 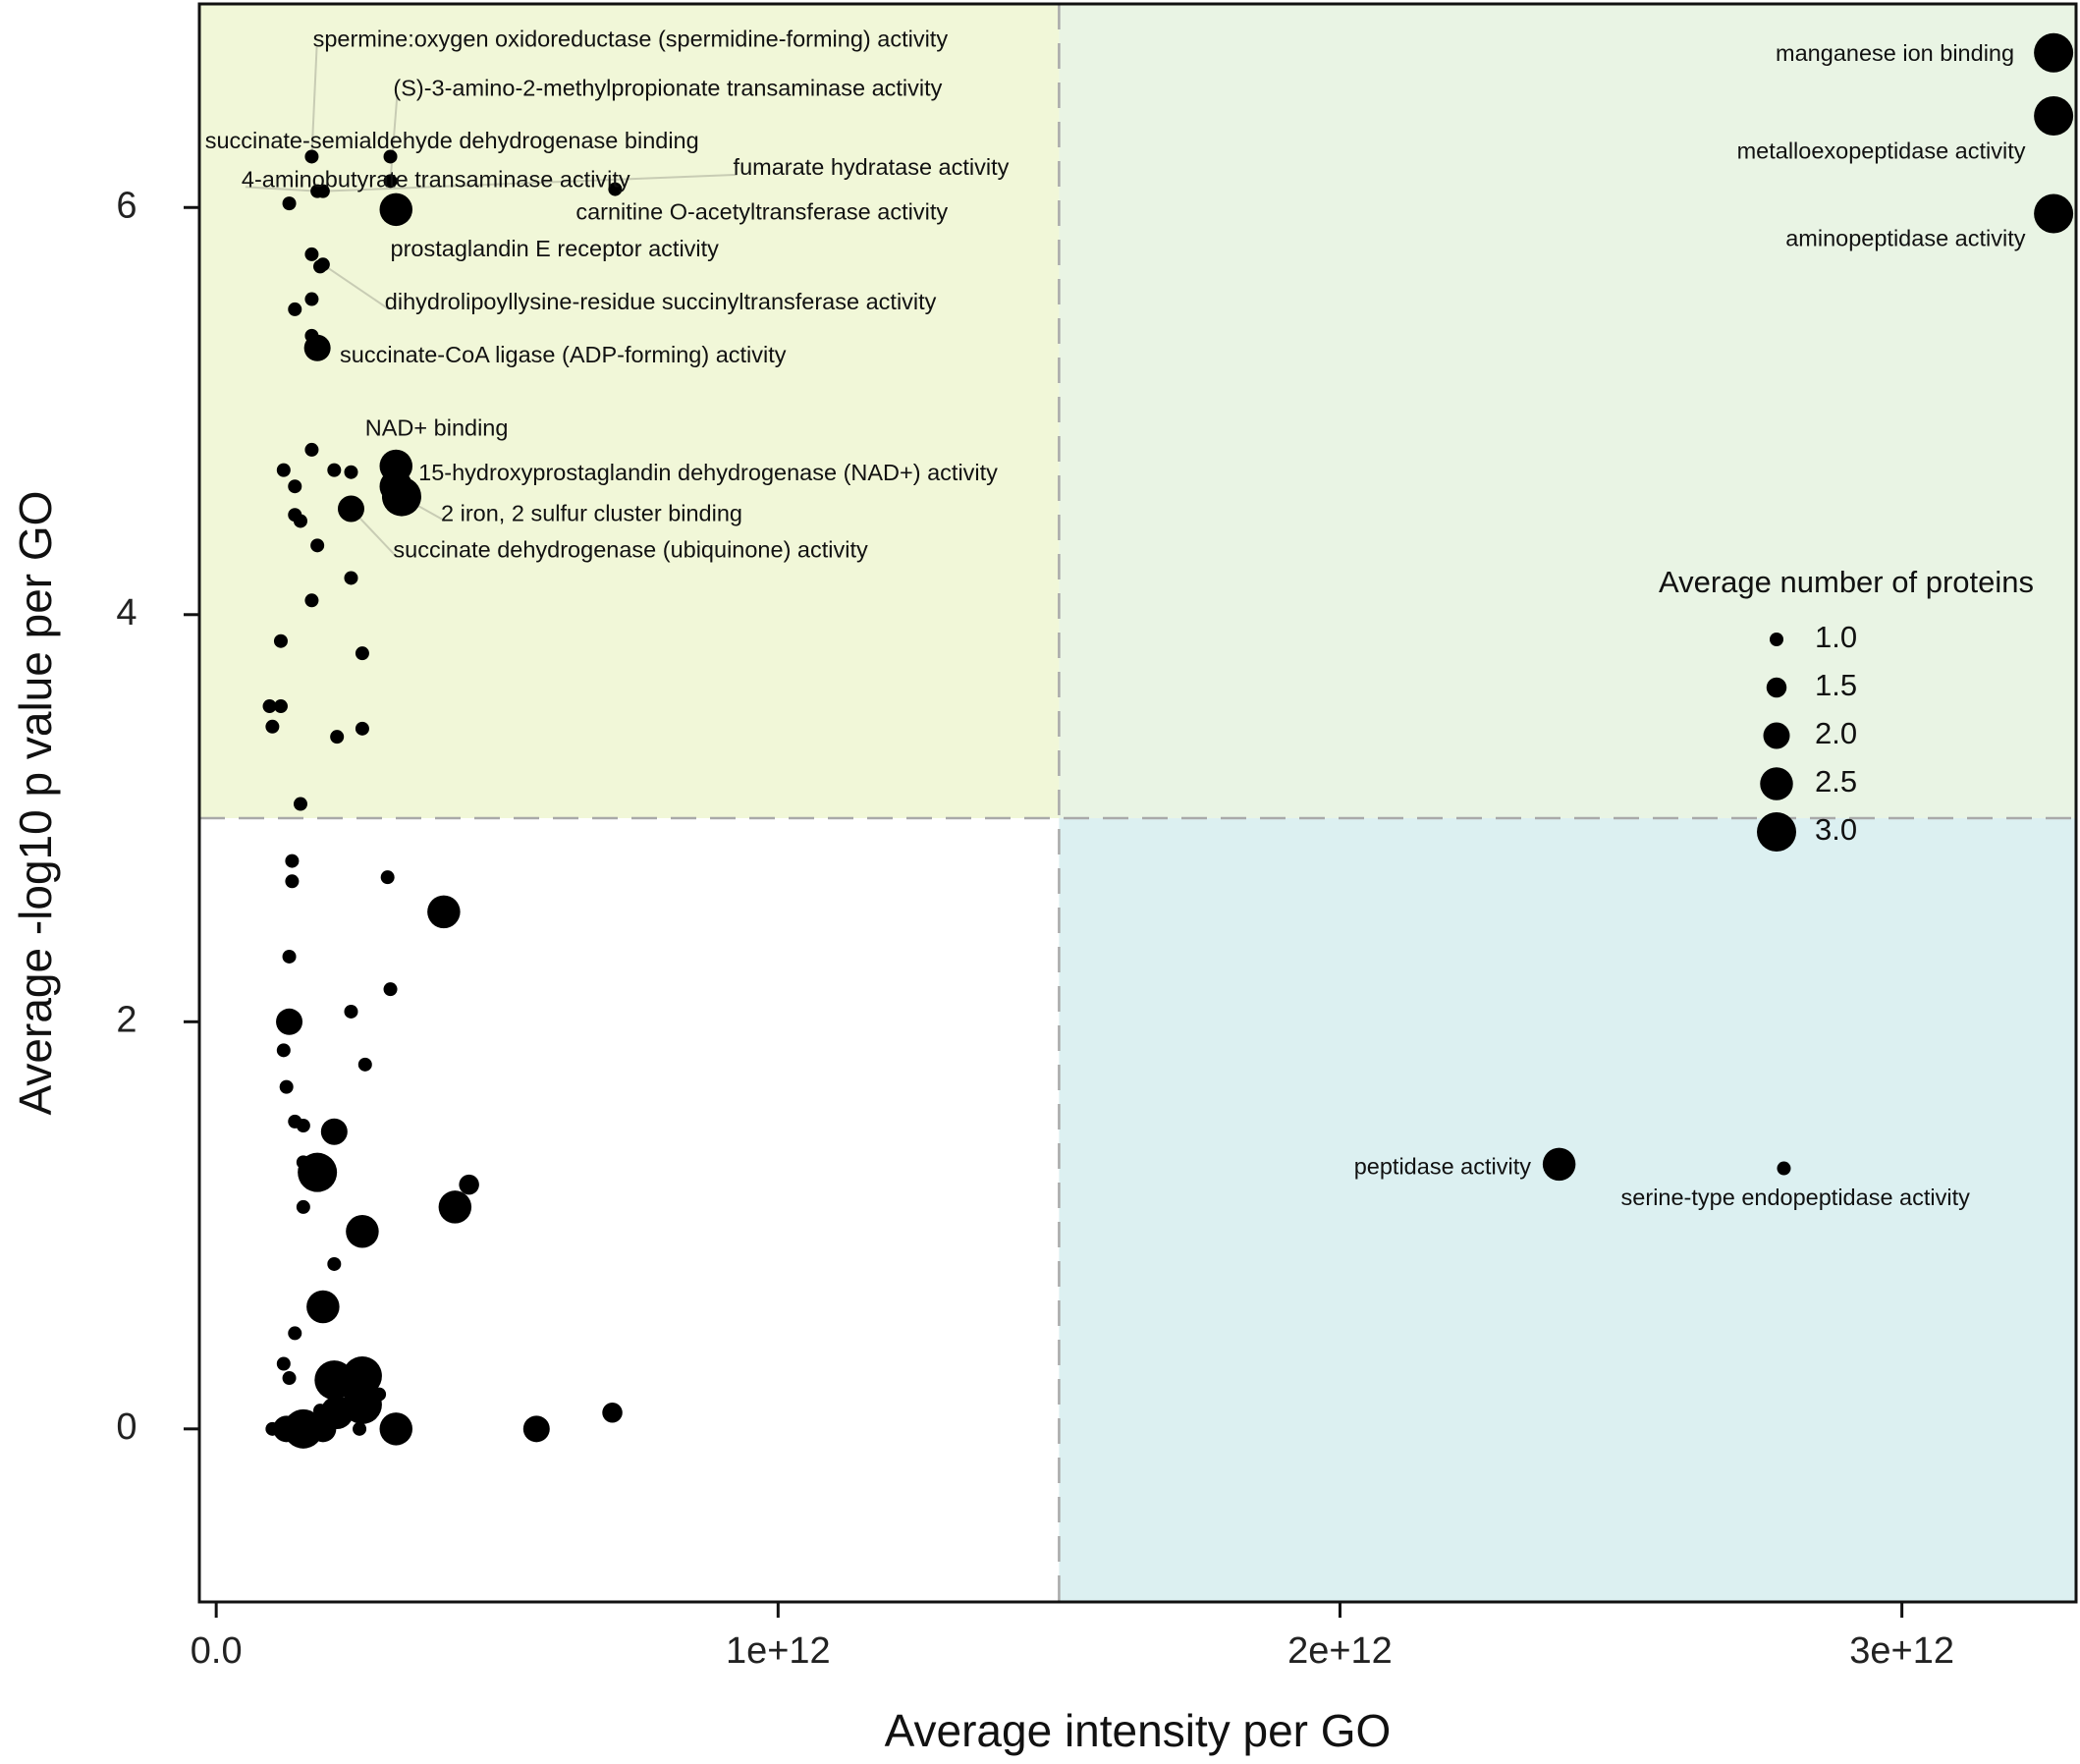 I want to click on y-tick-label: 6, so click(x=126, y=206).